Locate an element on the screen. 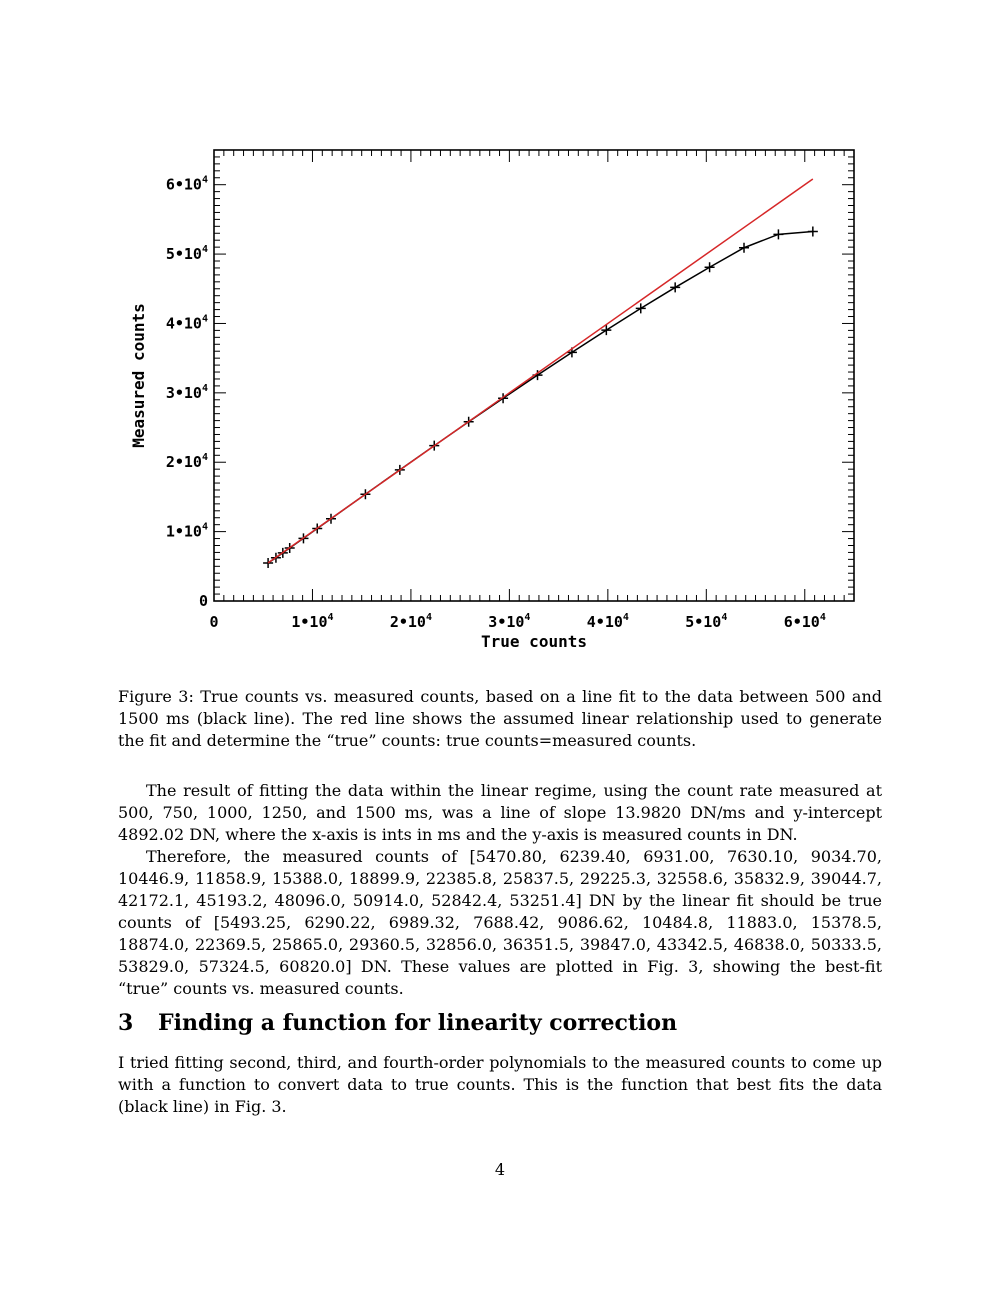 The height and width of the screenshot is (1294, 1000). page-number: 4 is located at coordinates (500, 1169).